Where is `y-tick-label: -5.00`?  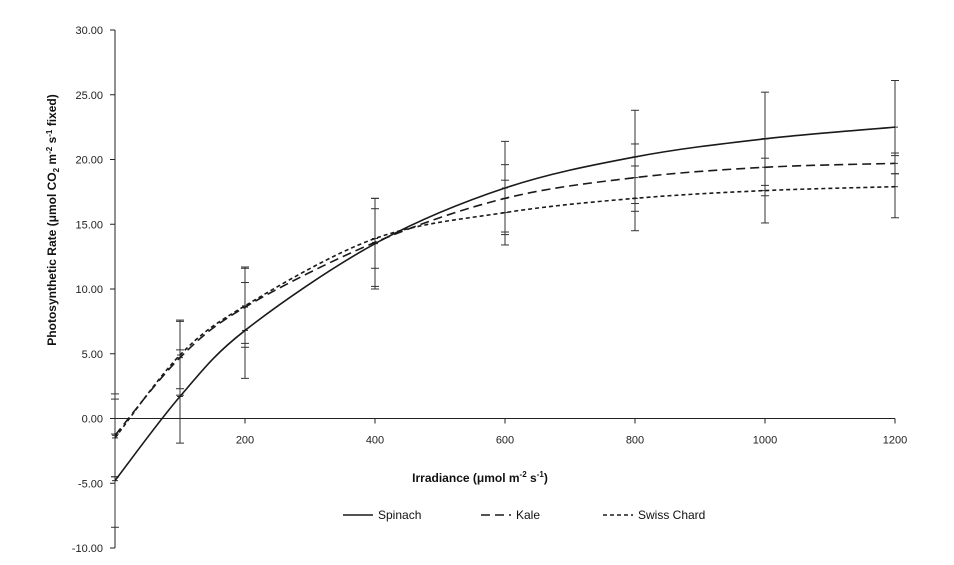 y-tick-label: -5.00 is located at coordinates (90, 484).